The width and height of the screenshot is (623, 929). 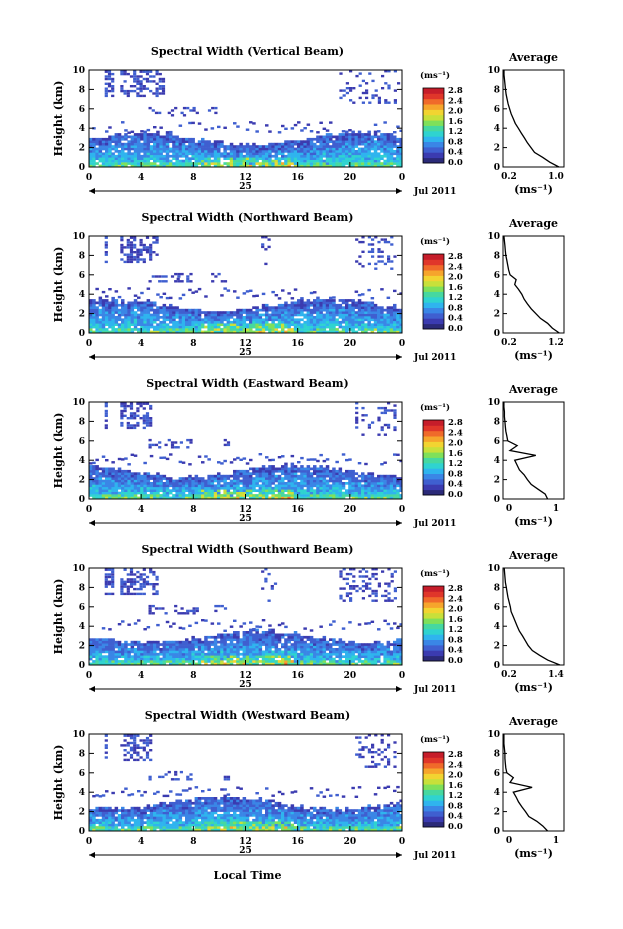 I want to click on panel-title: Spectral Width (Eastward Beam), so click(x=247, y=383).